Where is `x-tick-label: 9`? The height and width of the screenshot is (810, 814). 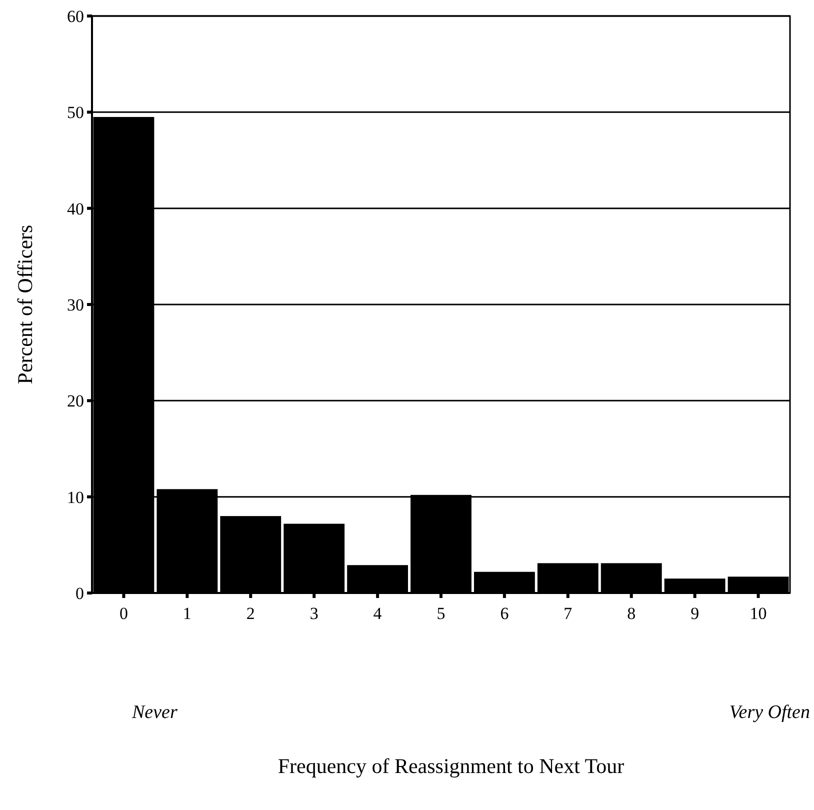
x-tick-label: 9 is located at coordinates (695, 613).